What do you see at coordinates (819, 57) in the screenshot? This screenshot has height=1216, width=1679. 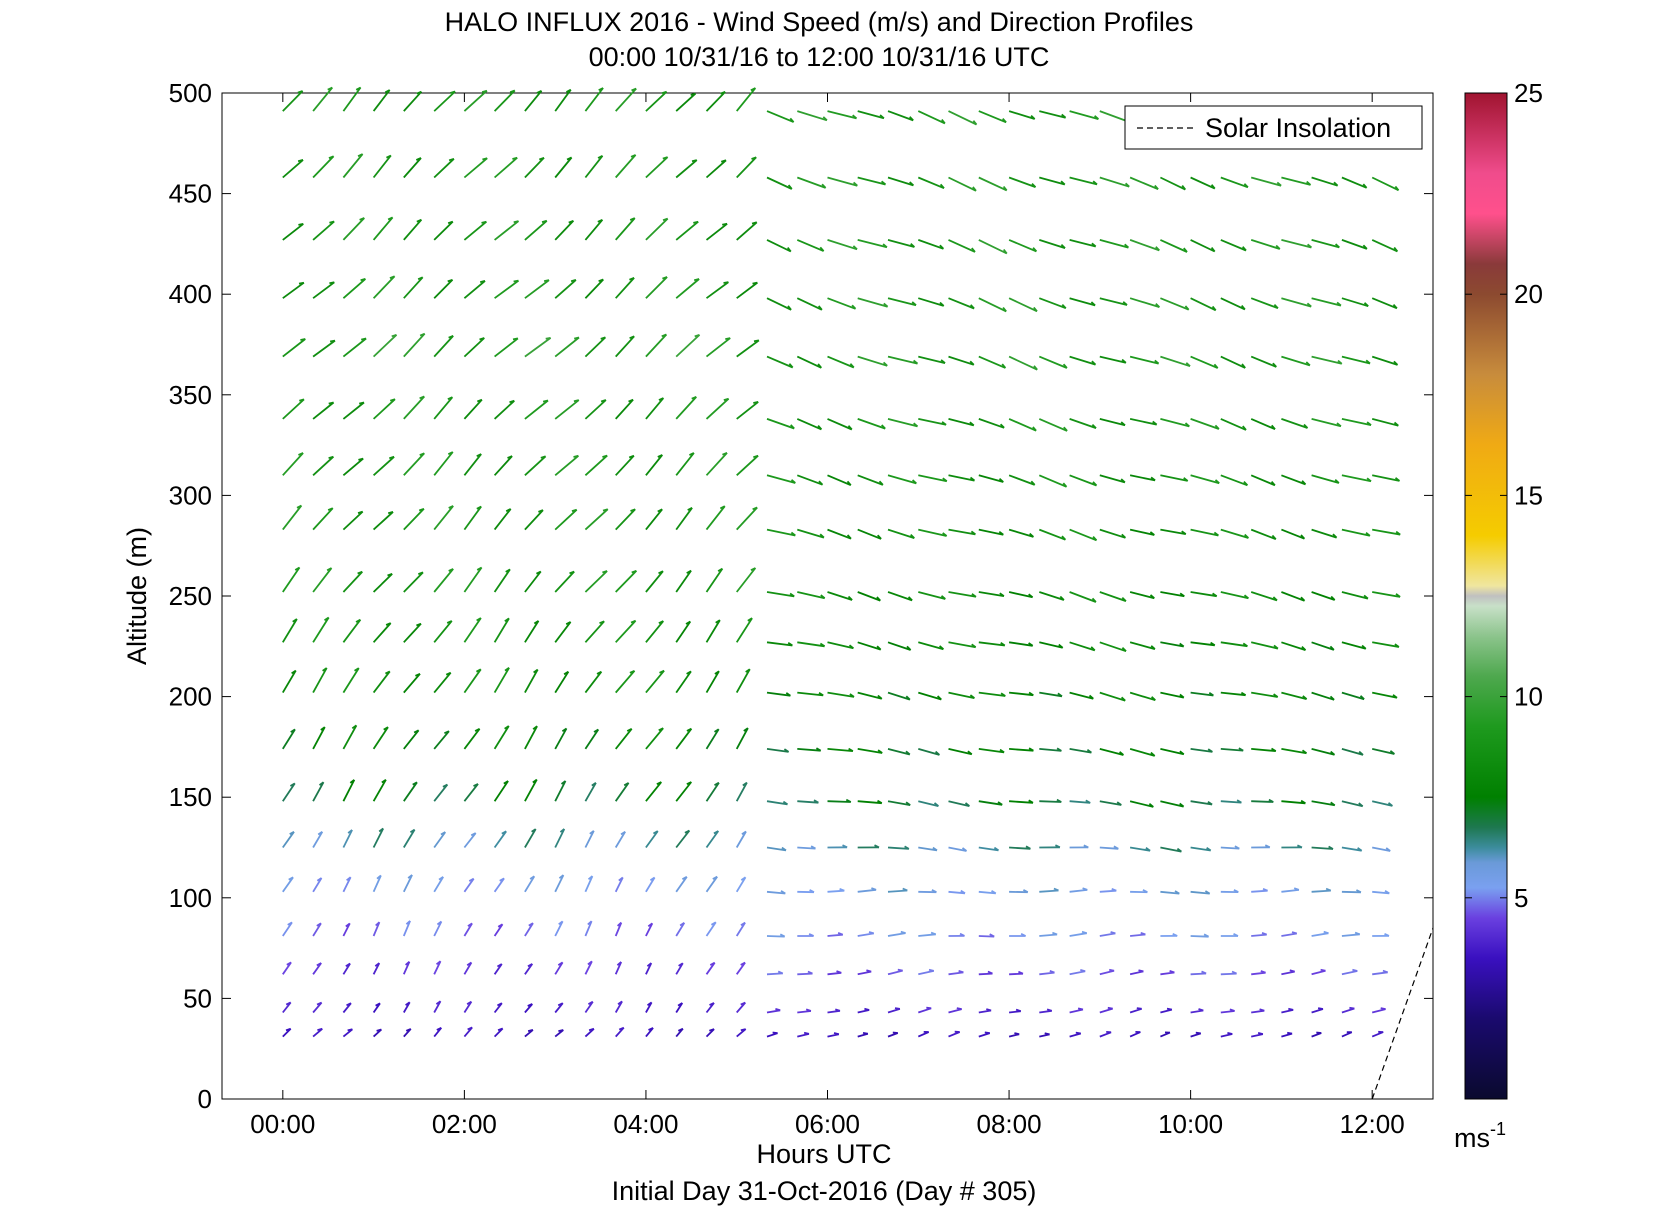 I see `chart-subtitle: 00:00 10/31/16 to 12:00 10/31/16 UTC` at bounding box center [819, 57].